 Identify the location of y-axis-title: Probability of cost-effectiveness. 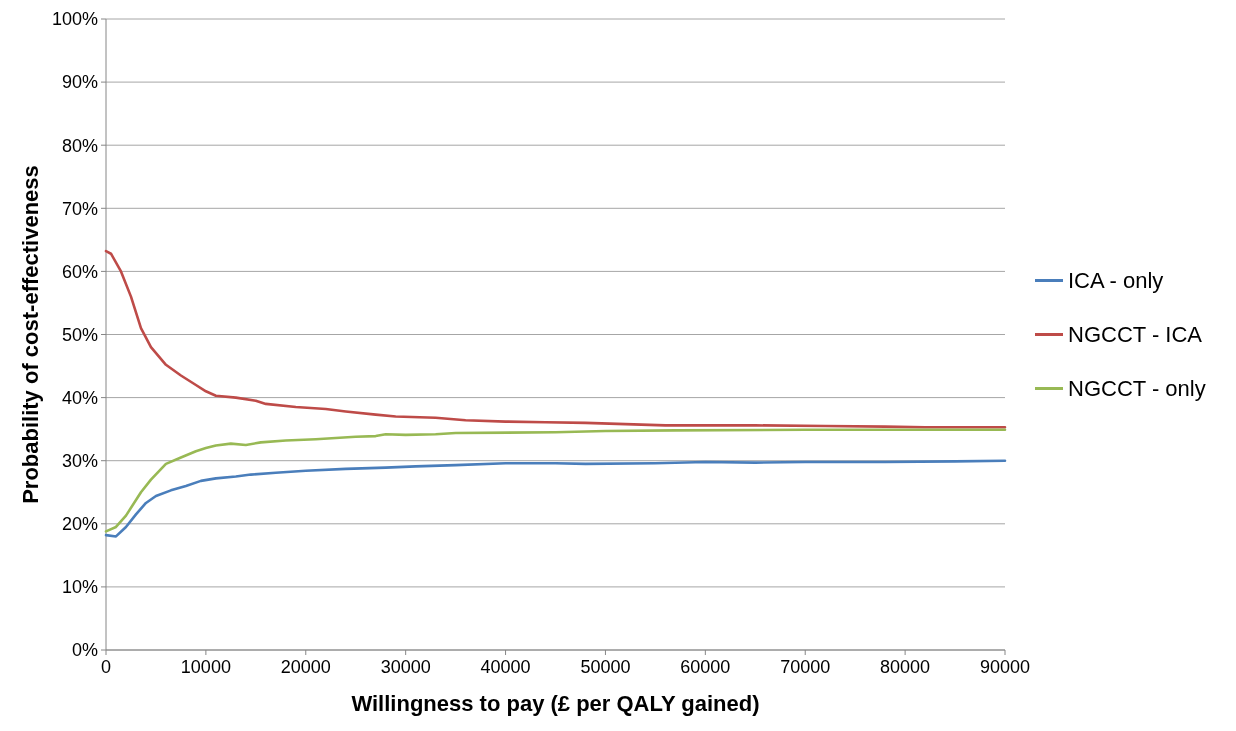
(30, 334).